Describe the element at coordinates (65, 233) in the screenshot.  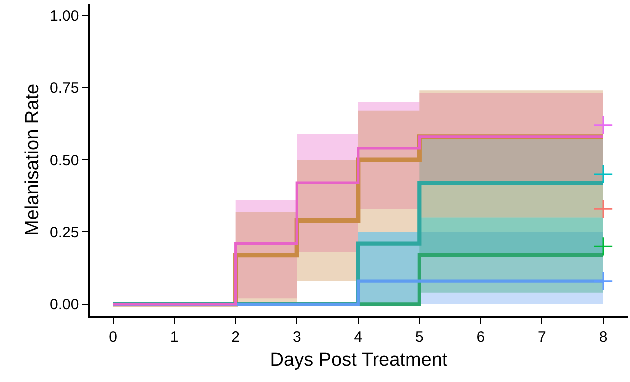
I see `y-tick-label: 0.25` at that location.